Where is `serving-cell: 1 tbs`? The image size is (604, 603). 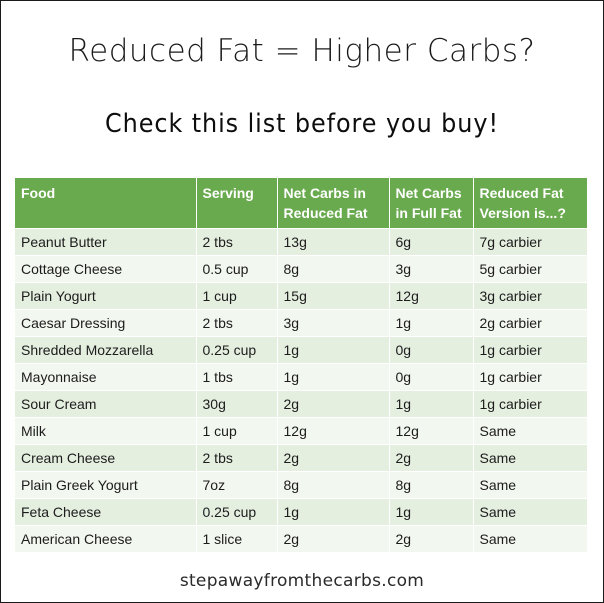 serving-cell: 1 tbs is located at coordinates (237, 377).